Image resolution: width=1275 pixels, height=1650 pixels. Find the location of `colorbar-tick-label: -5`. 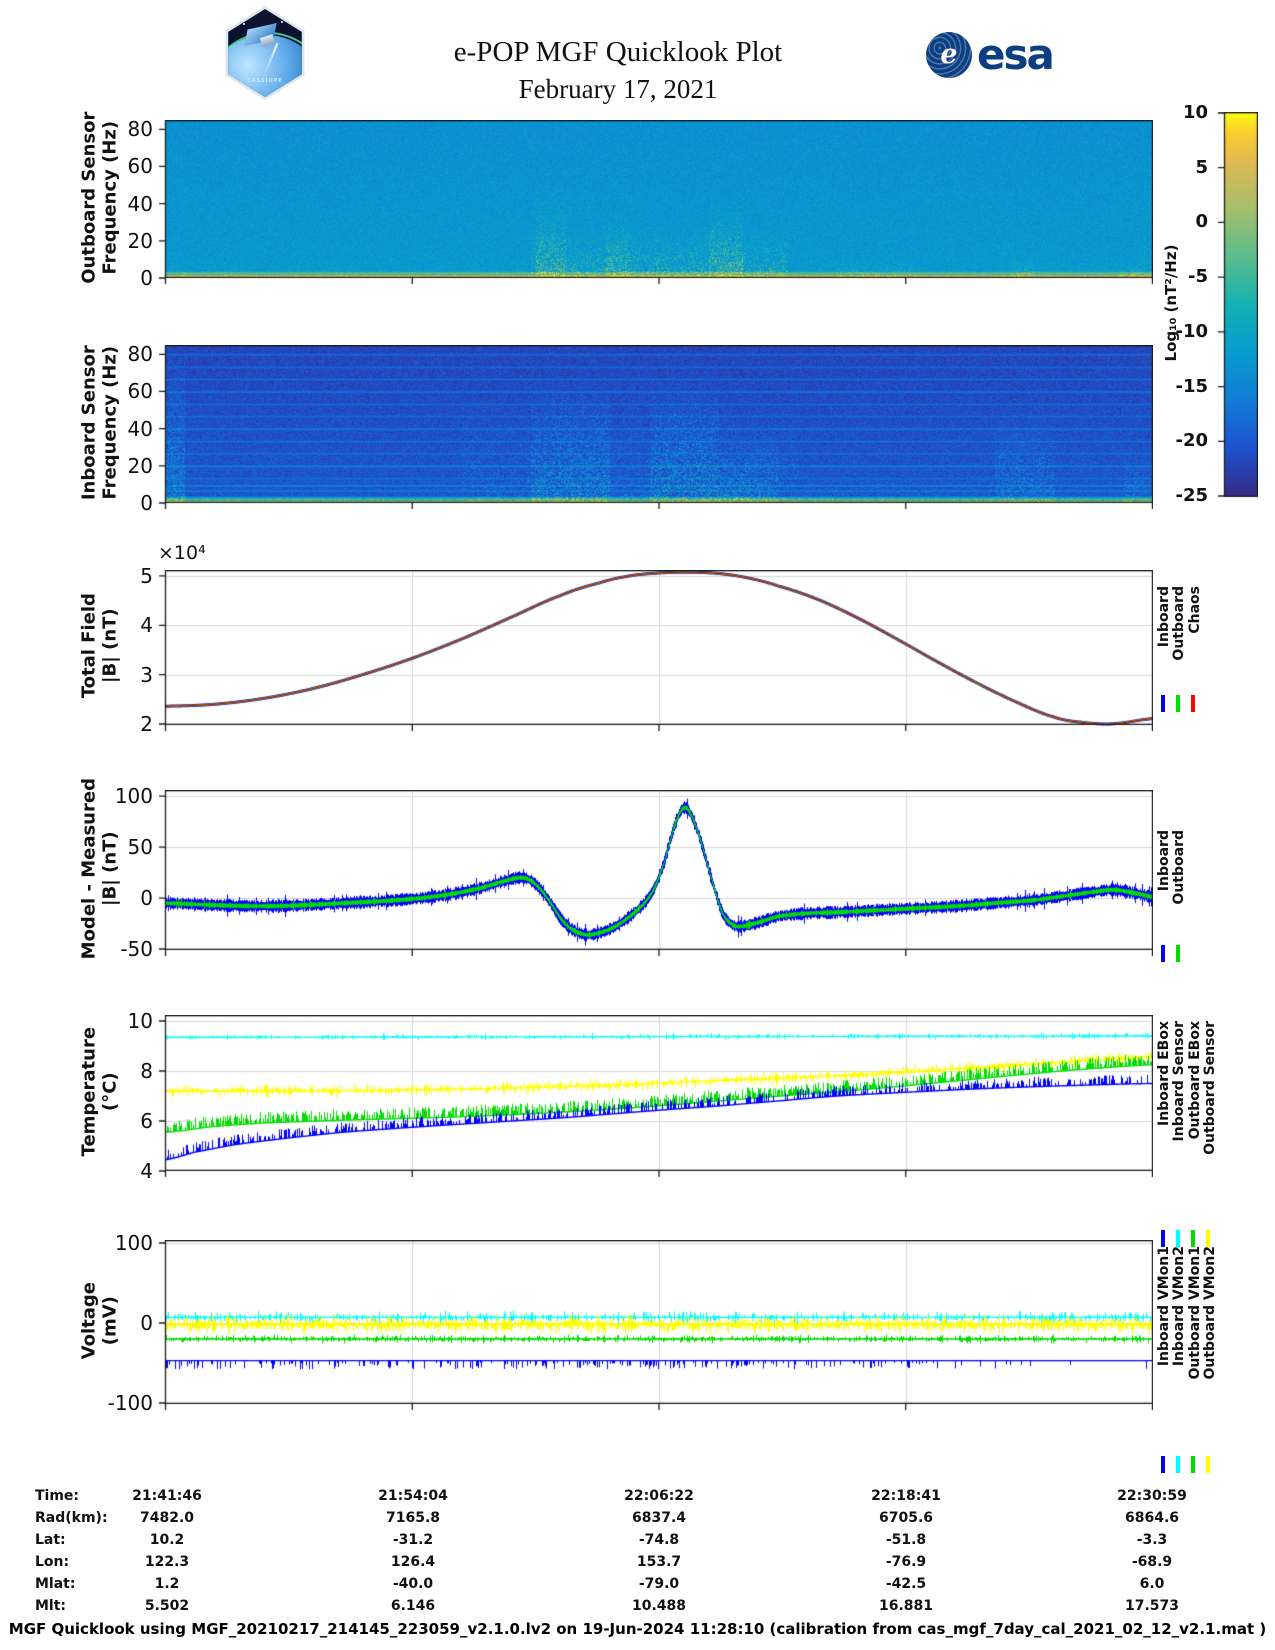

colorbar-tick-label: -5 is located at coordinates (1198, 277).